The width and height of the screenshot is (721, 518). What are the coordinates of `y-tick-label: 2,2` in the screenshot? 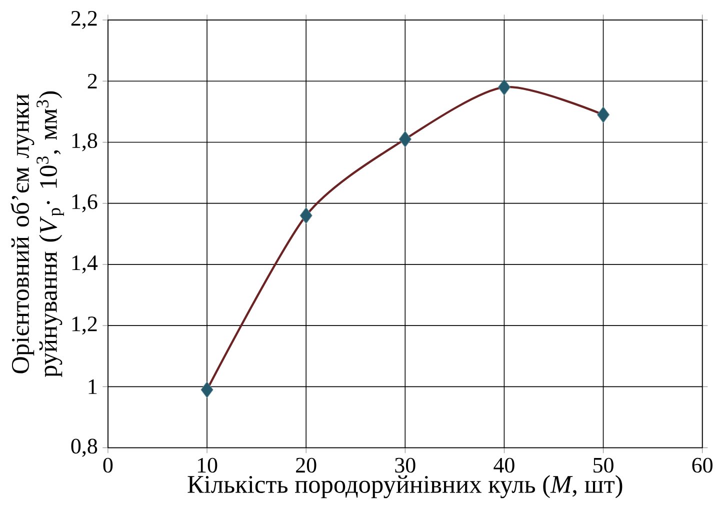 It's located at (84, 19).